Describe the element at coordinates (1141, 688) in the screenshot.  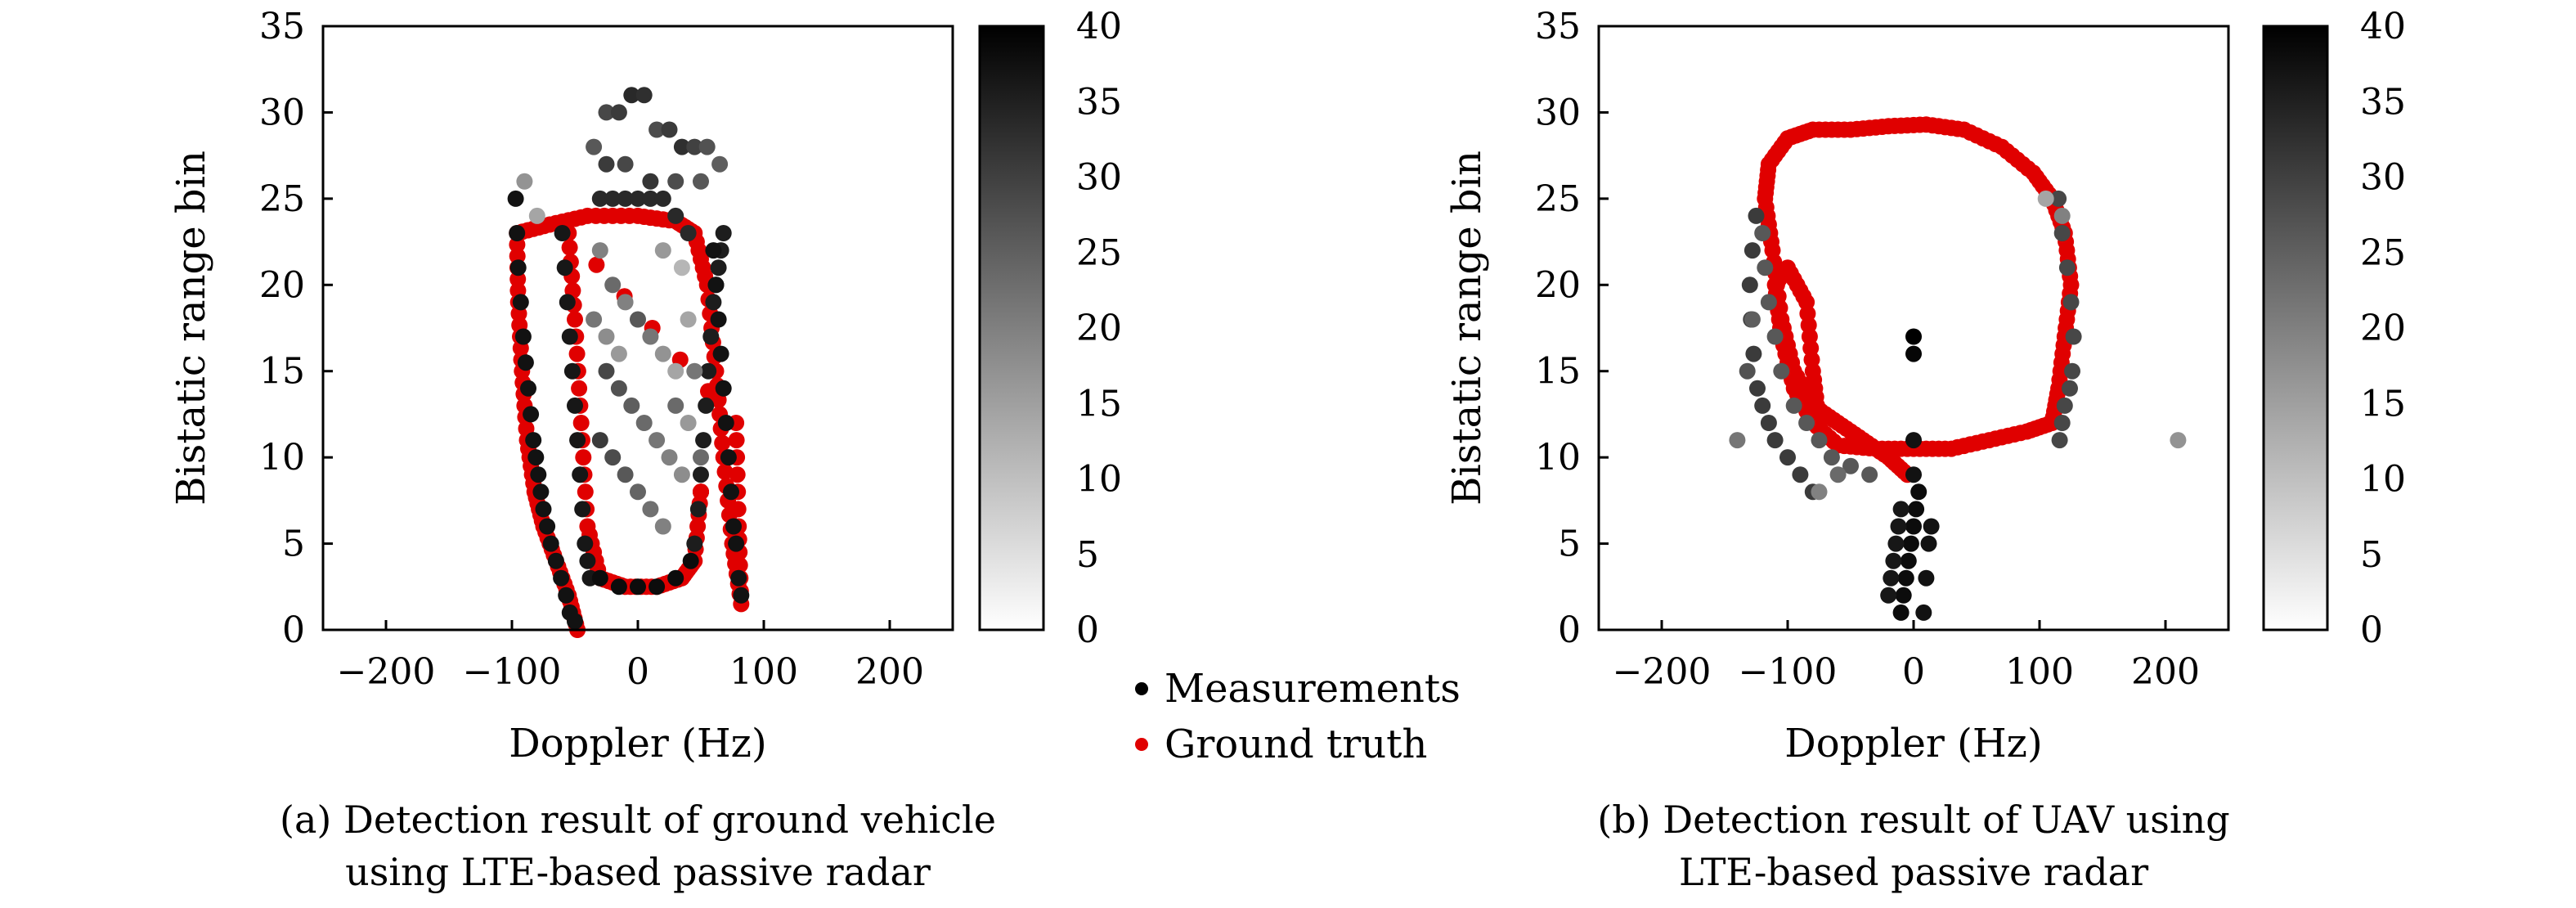
I see `legend-marker-measurements` at that location.